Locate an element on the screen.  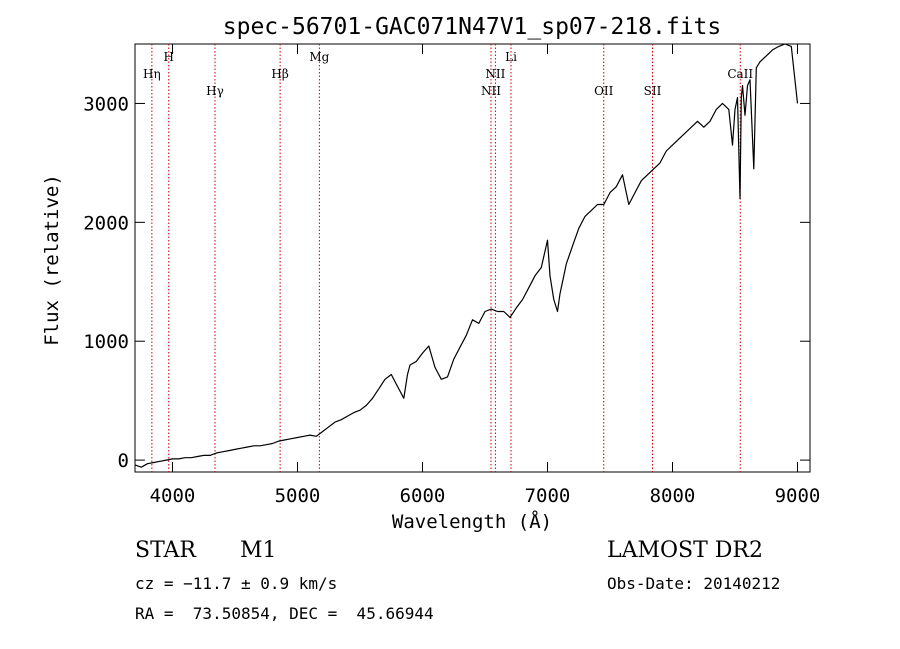
coordinates: RA = 73.50854, DEC = 45.66944 is located at coordinates (284, 613).